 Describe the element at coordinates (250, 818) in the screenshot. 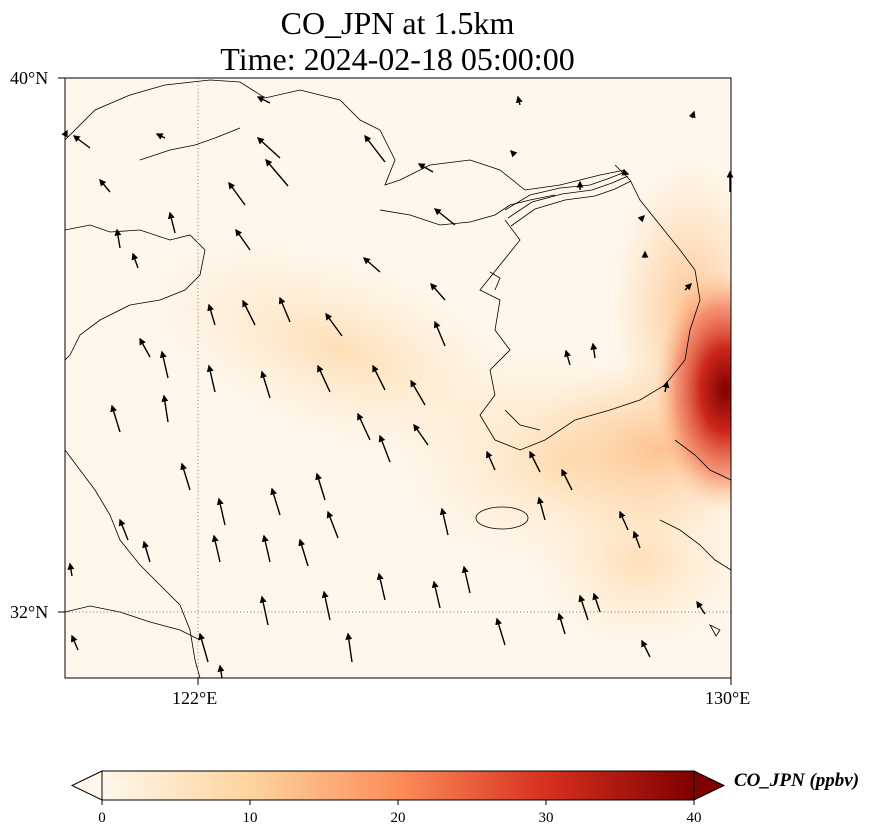

I see `colorbar-tick-10: 10` at that location.